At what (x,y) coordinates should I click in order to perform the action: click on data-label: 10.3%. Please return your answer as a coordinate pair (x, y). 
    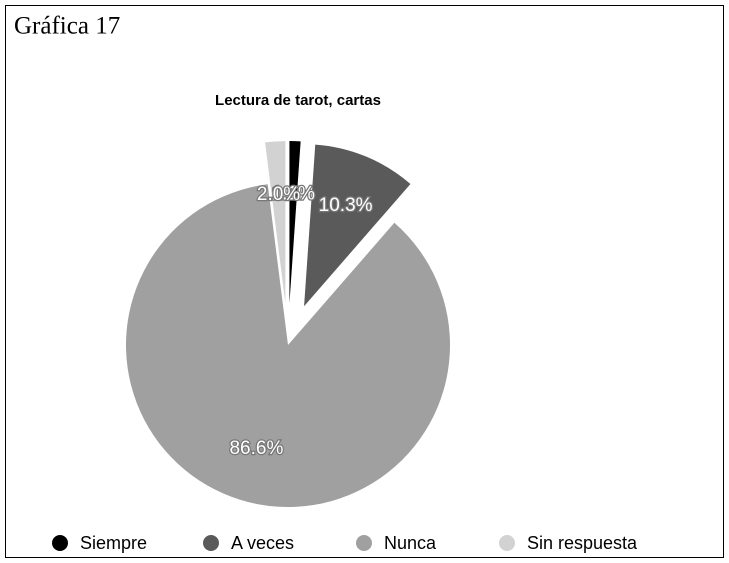
    Looking at the image, I should click on (346, 205).